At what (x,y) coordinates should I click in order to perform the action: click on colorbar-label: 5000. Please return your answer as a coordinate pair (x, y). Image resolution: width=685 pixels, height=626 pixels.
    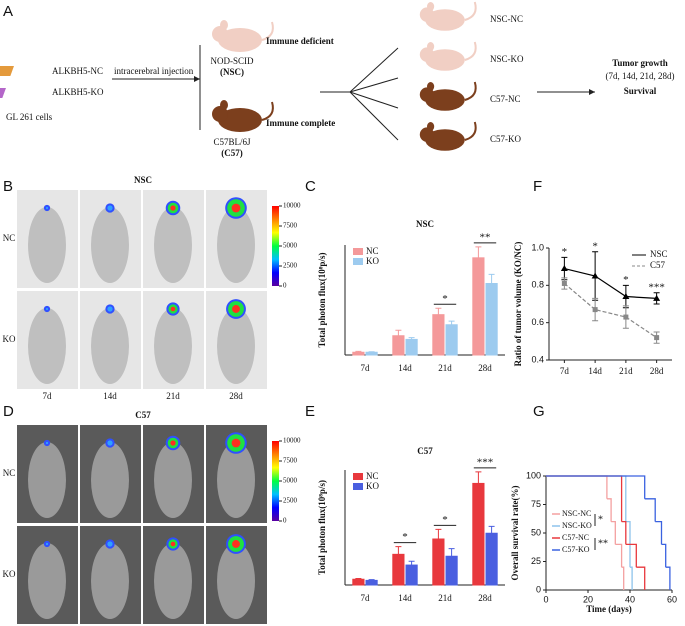
    Looking at the image, I should click on (290, 246).